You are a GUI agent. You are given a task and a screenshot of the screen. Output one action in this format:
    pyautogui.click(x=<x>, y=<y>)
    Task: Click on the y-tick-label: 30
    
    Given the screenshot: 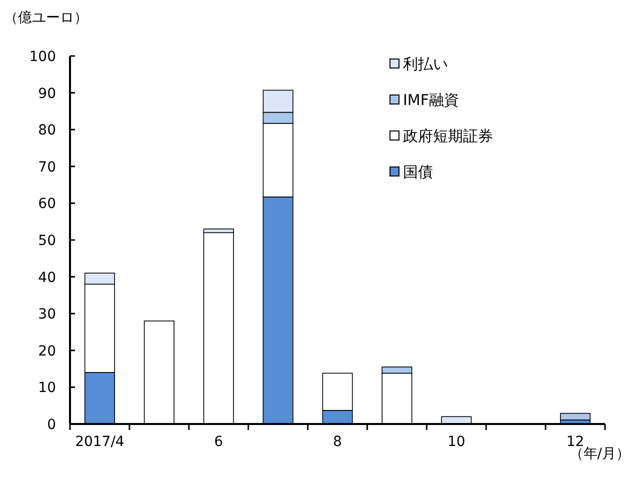 What is the action you would take?
    pyautogui.click(x=47, y=314)
    